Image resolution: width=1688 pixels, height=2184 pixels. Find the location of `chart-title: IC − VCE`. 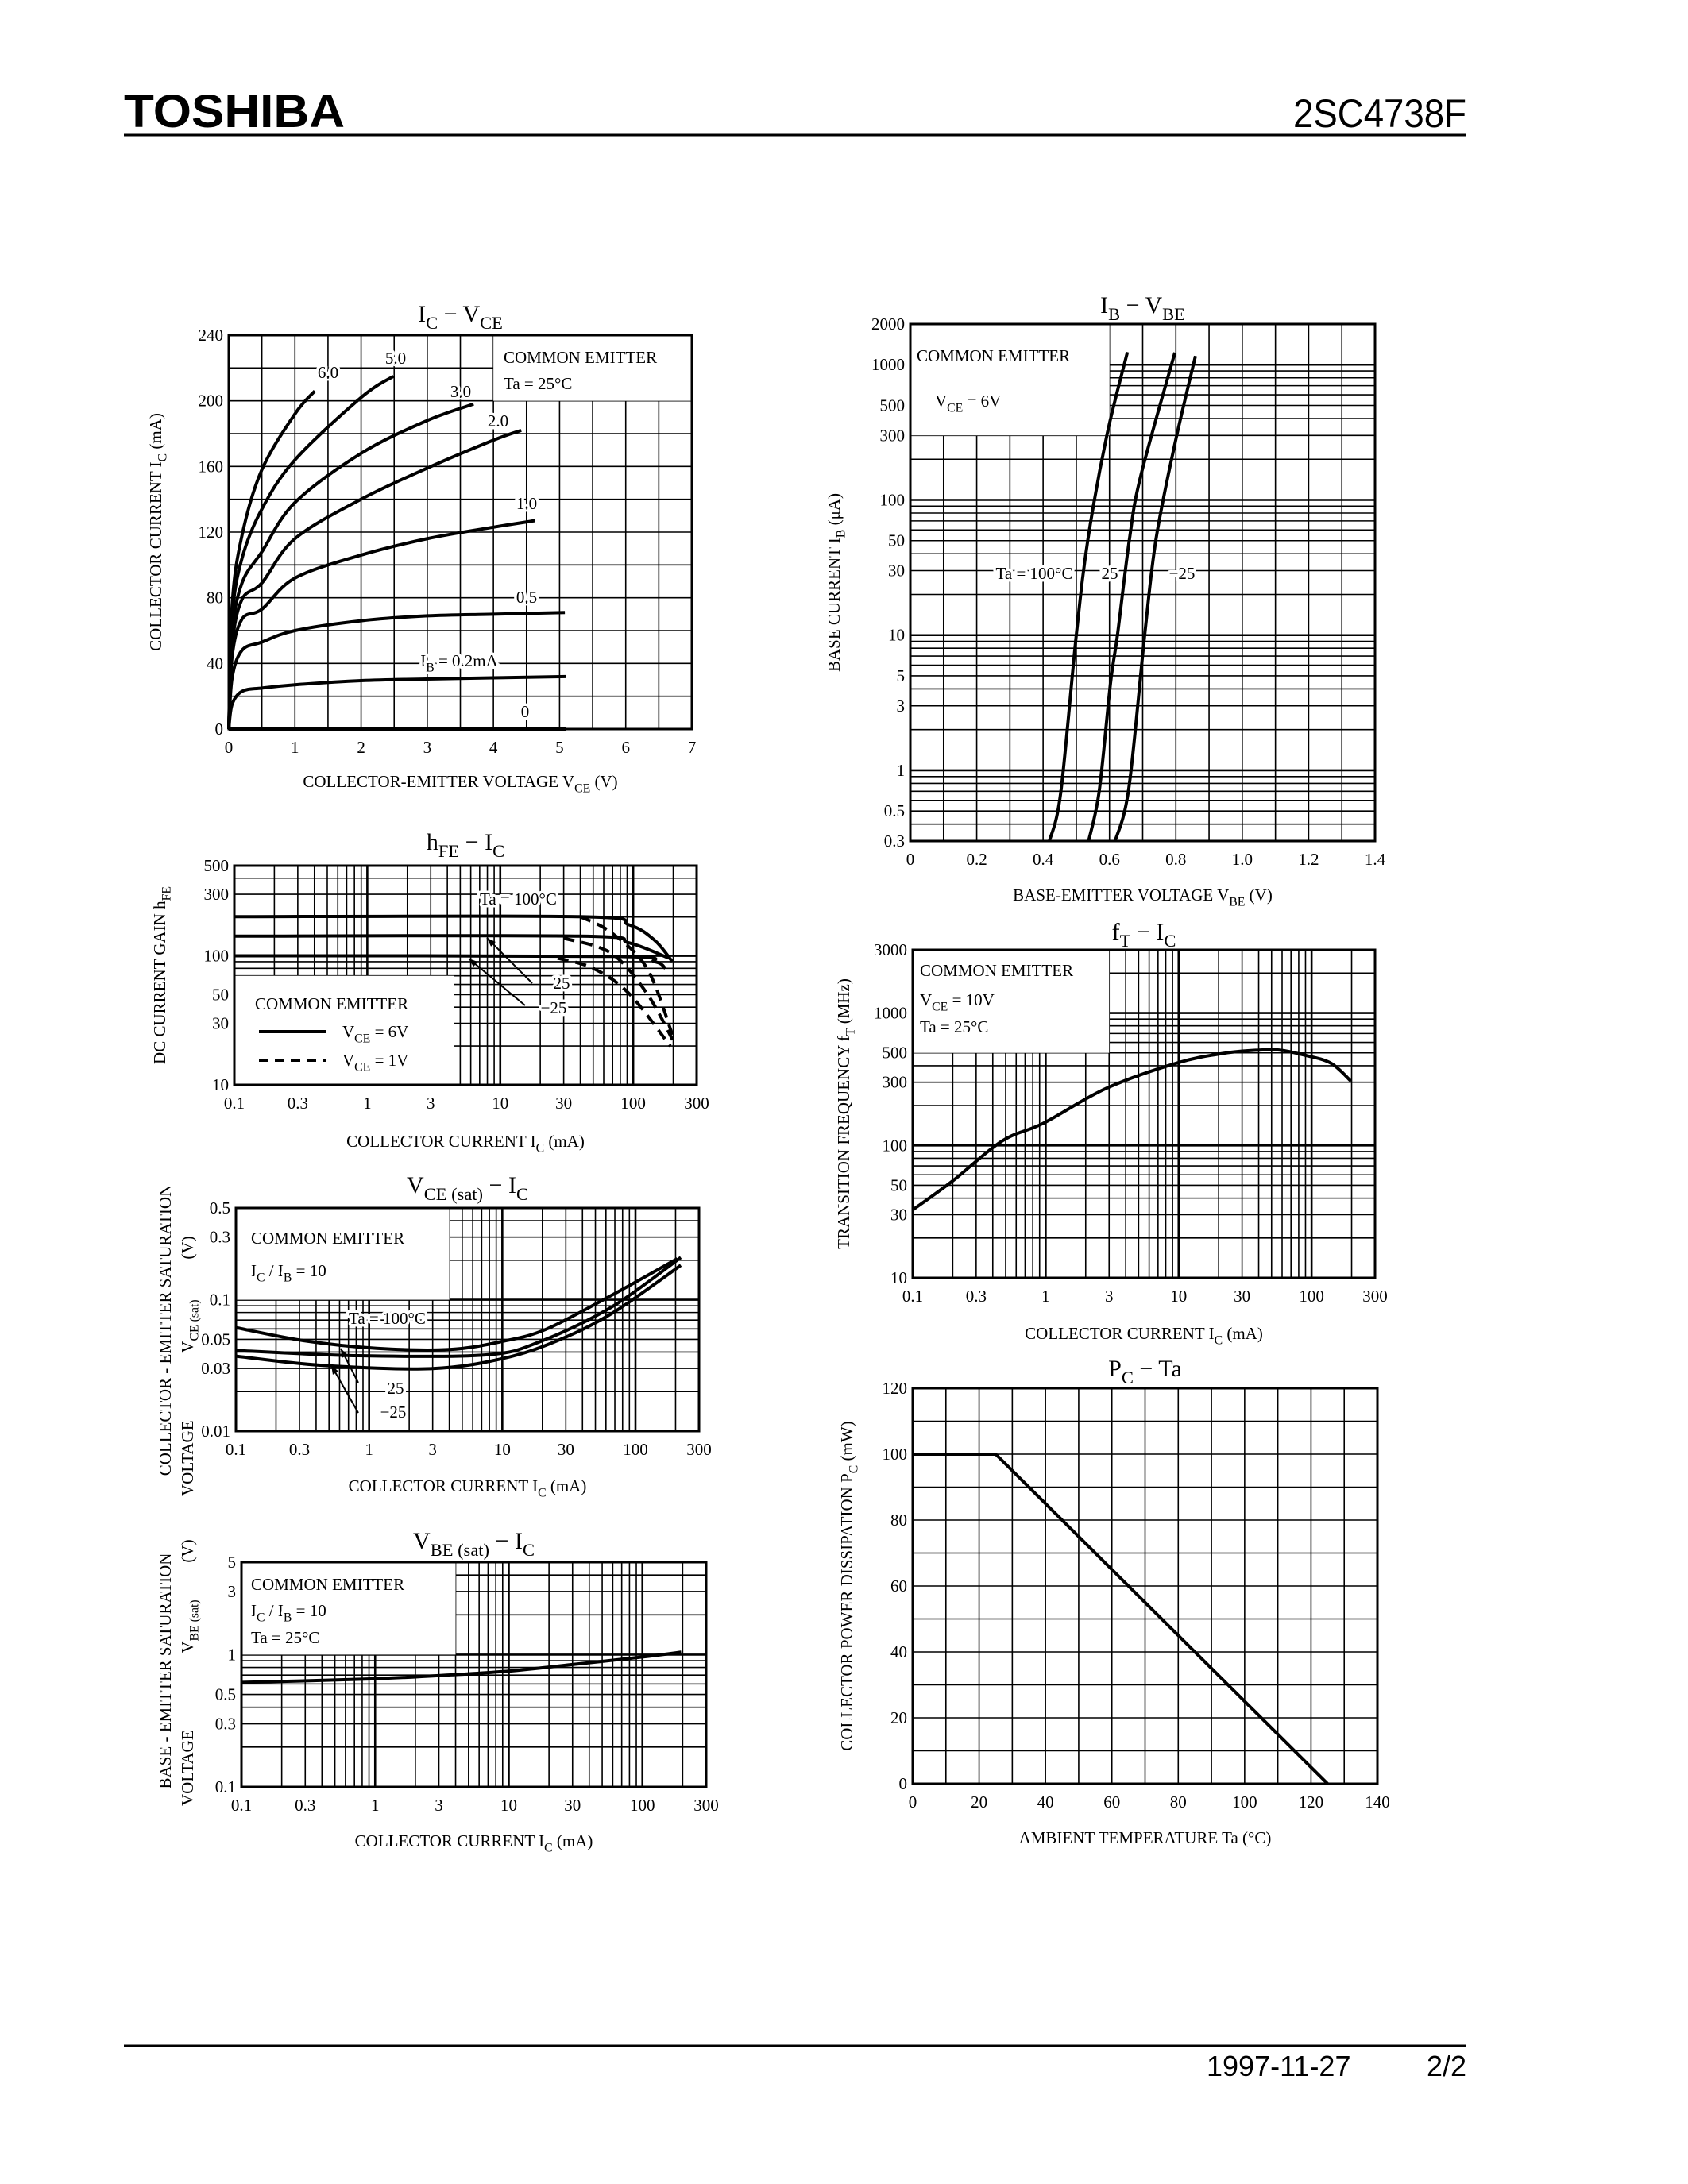

chart-title: IC − VCE is located at coordinates (460, 317).